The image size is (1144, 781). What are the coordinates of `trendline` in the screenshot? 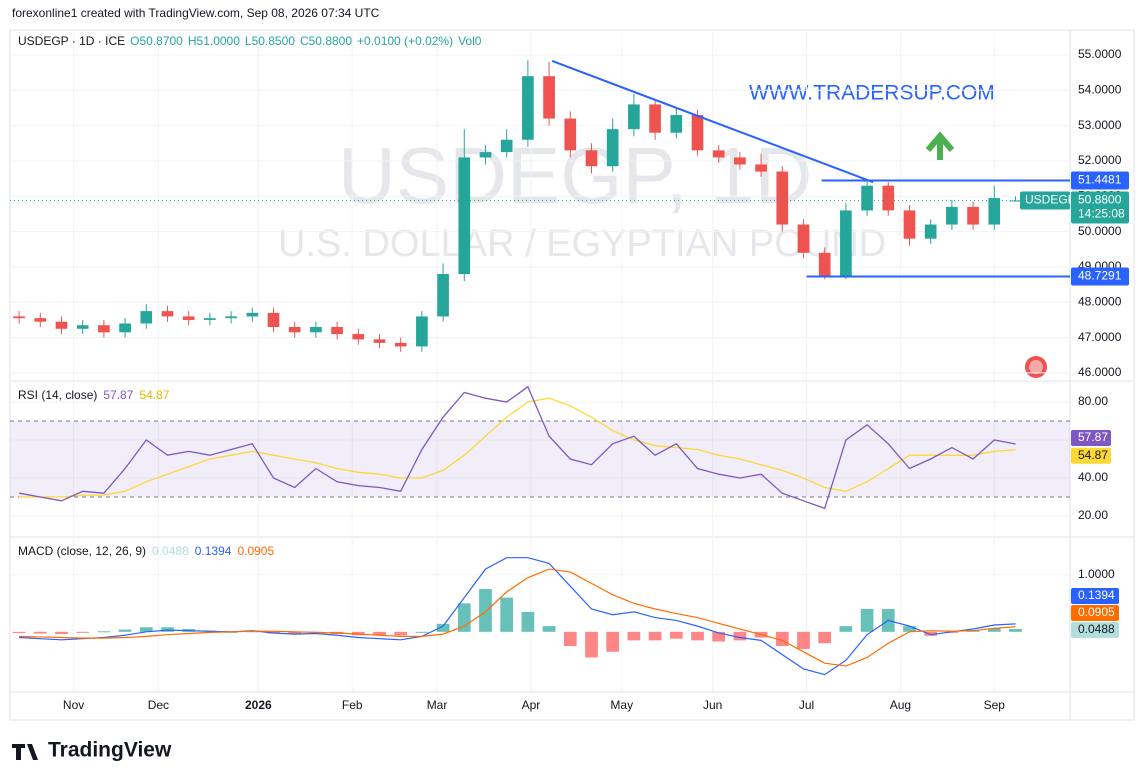 It's located at (712, 122).